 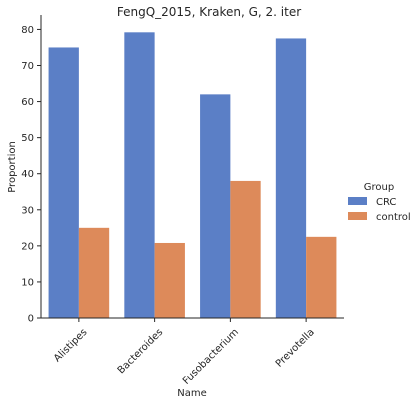 What do you see at coordinates (295, 348) in the screenshot?
I see `x-tick-label-prevotella: Prevotella` at bounding box center [295, 348].